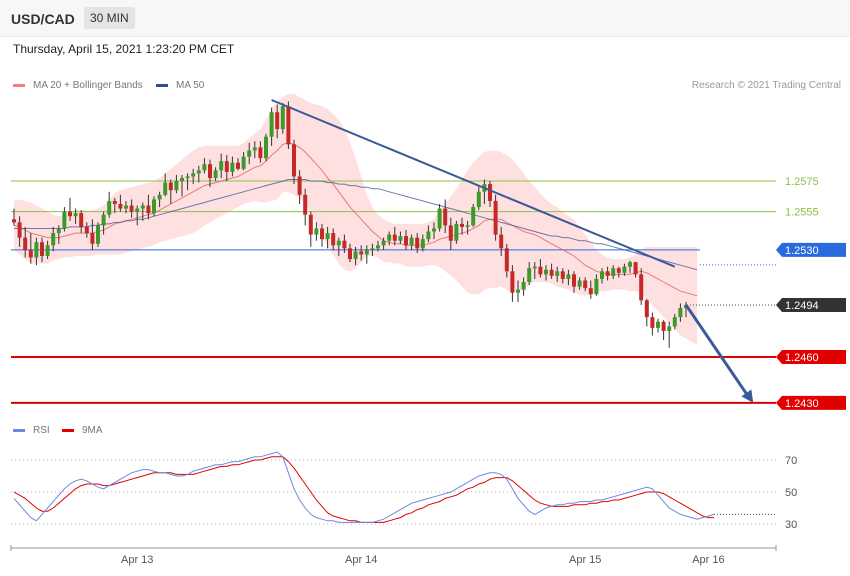 The image size is (850, 576). I want to click on price-legend-ma50: MA 50, so click(180, 85).